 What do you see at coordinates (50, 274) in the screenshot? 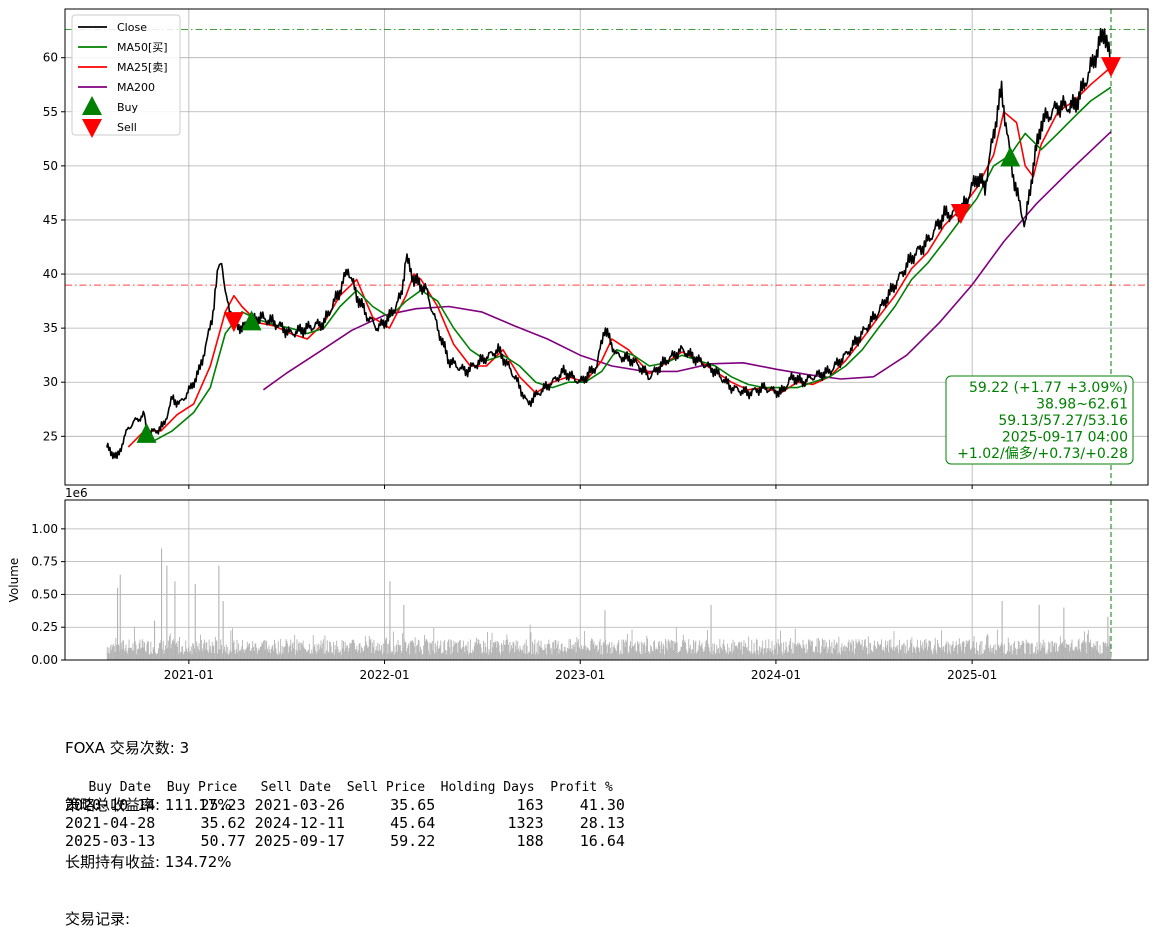
I see `price-y-tick-label: 40` at bounding box center [50, 274].